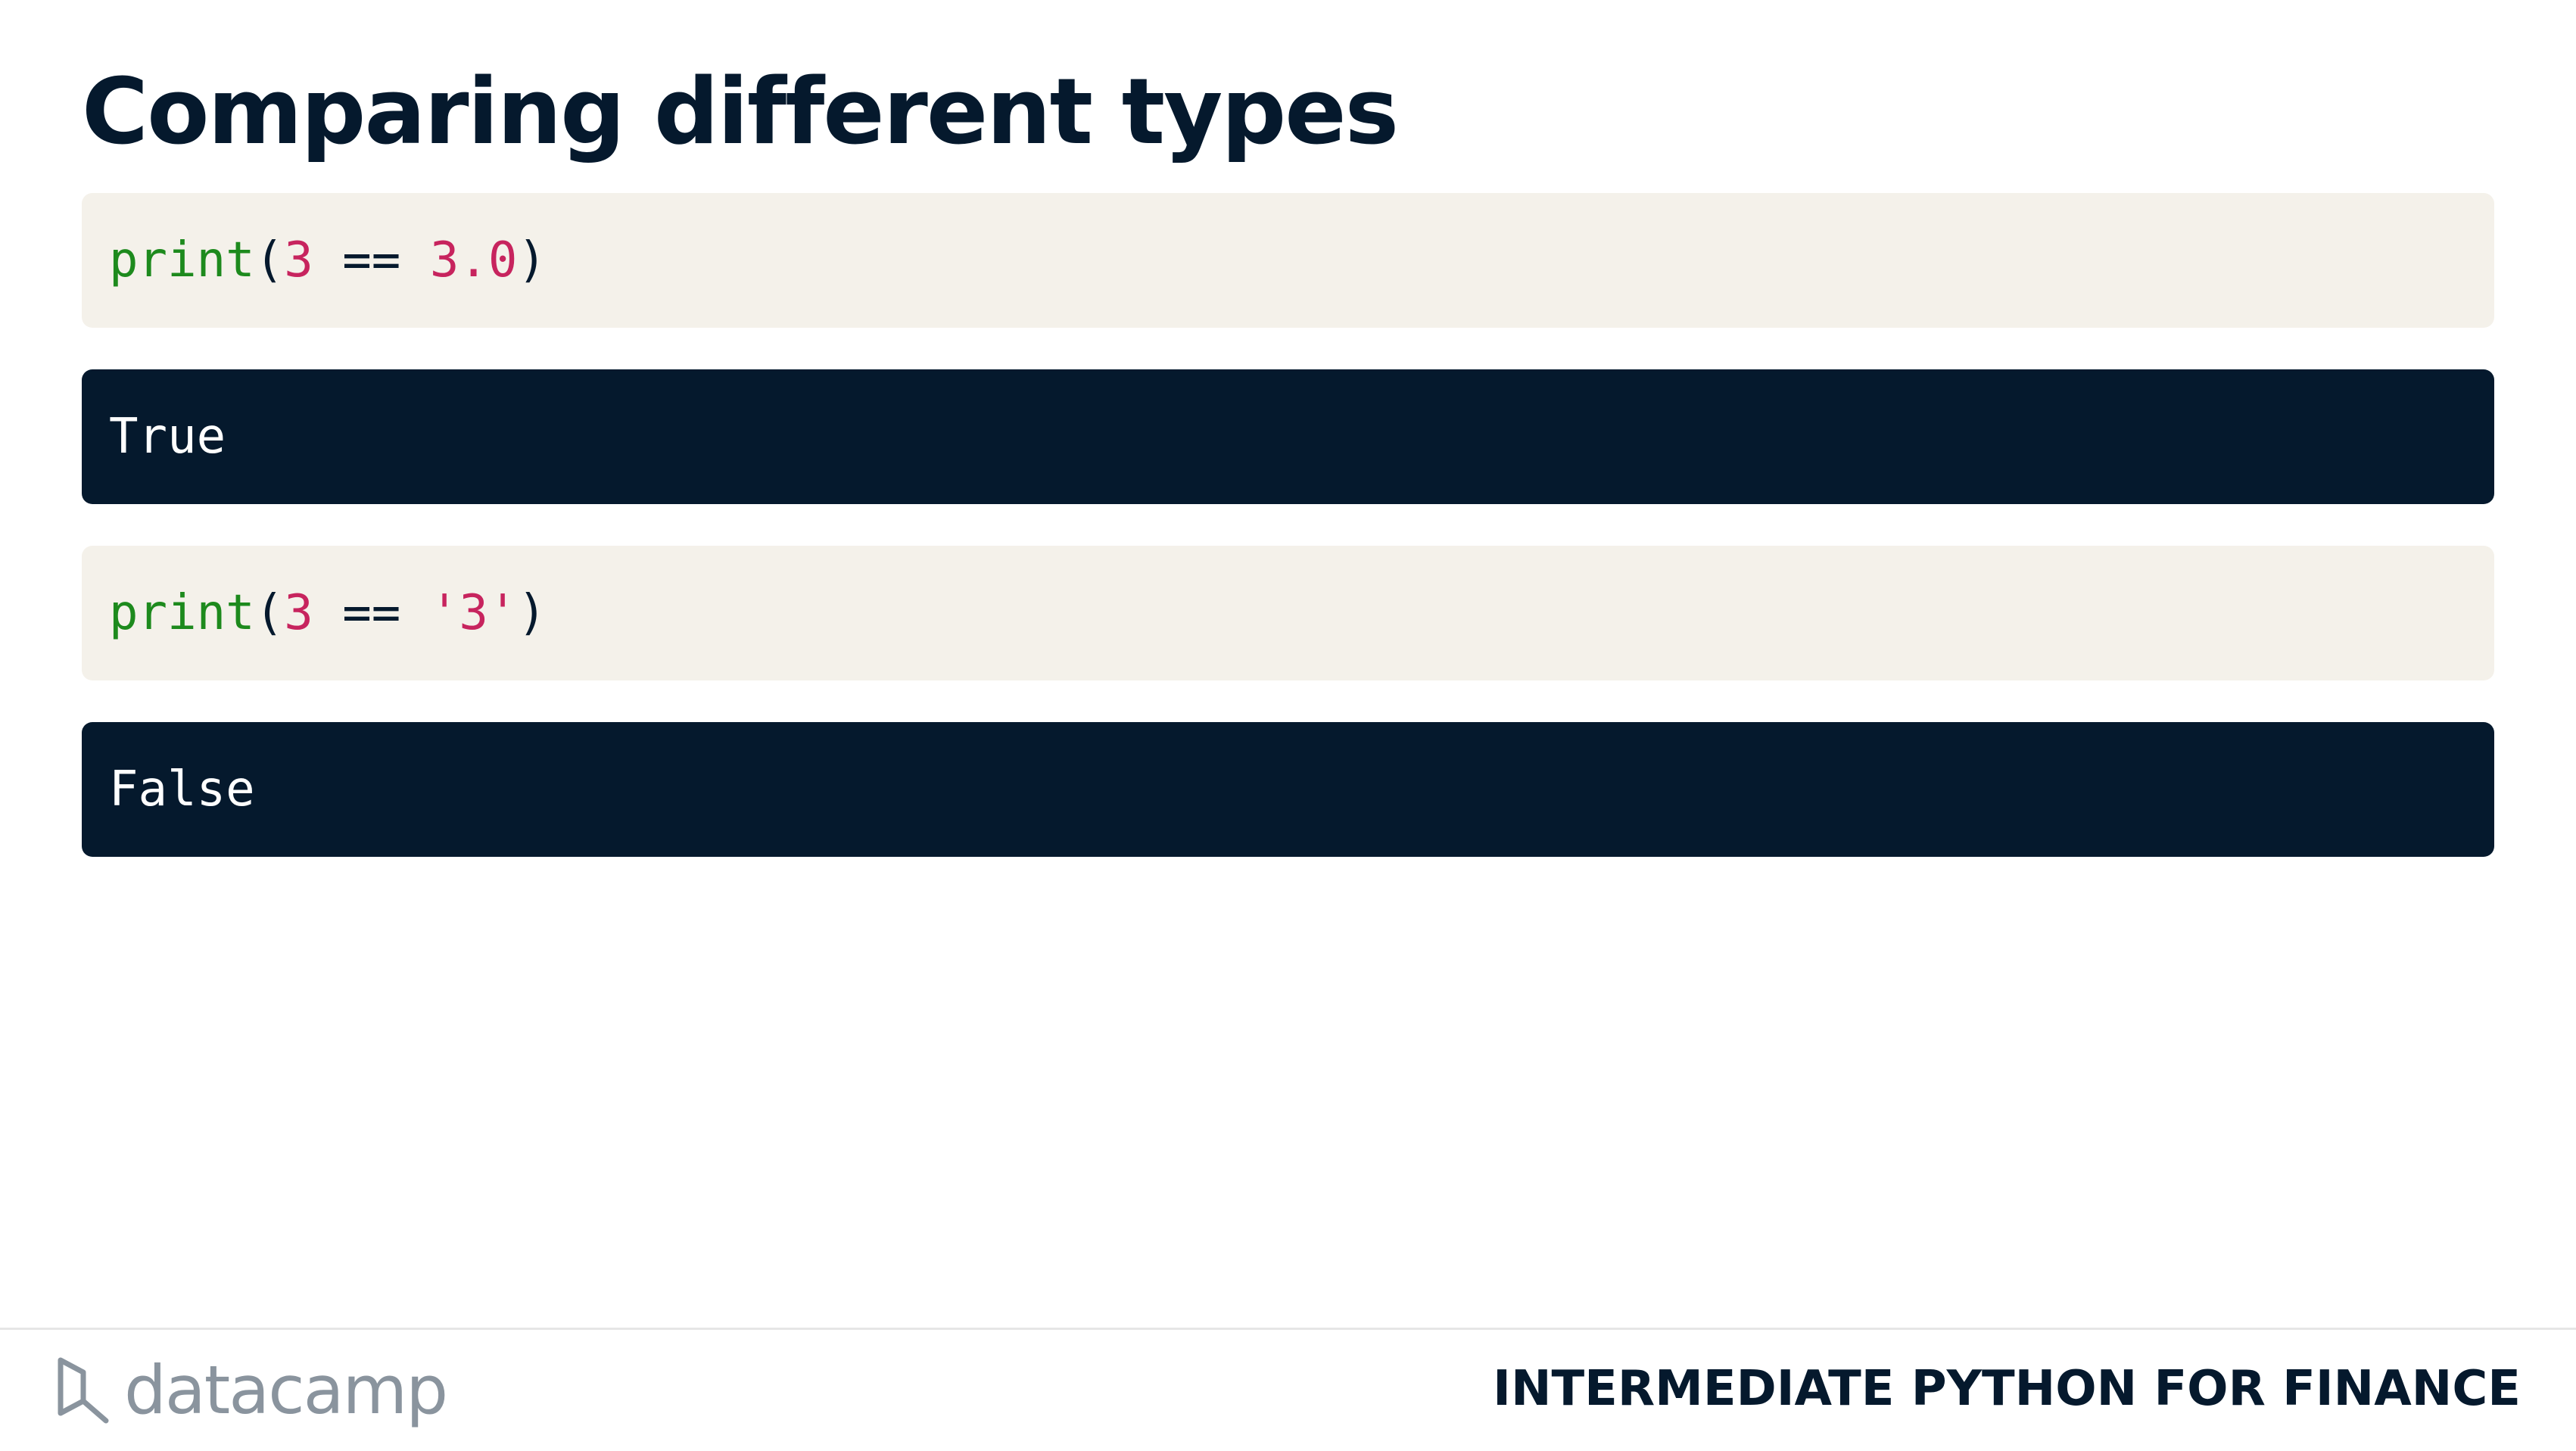 The width and height of the screenshot is (2576, 1451). What do you see at coordinates (1288, 260) in the screenshot?
I see `code-block-1: print(3 == 3.0)` at bounding box center [1288, 260].